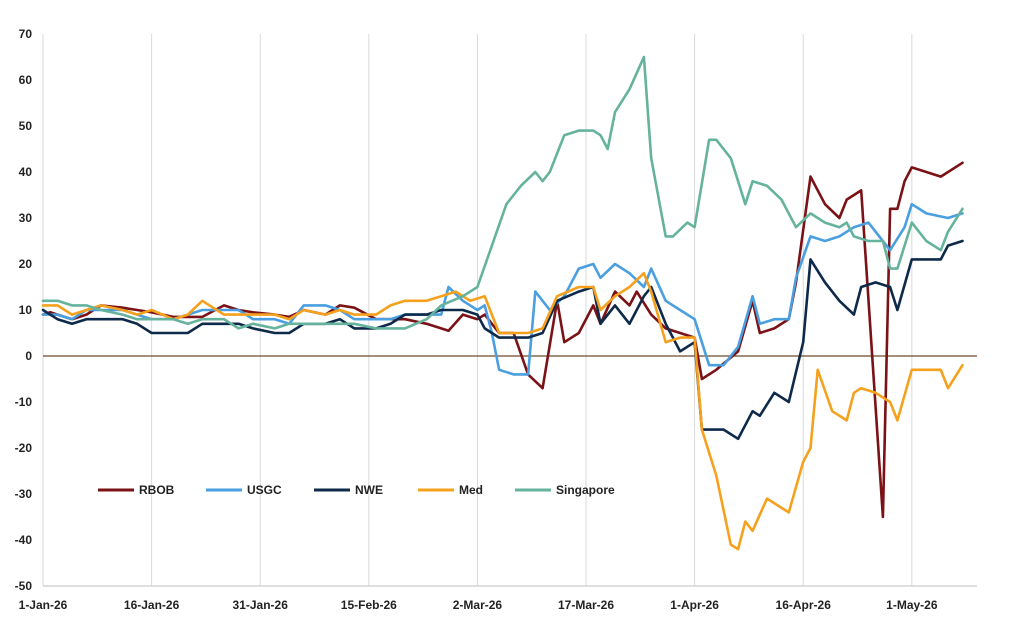 The width and height of the screenshot is (1020, 624). I want to click on y-tick-label: 50, so click(26, 126).